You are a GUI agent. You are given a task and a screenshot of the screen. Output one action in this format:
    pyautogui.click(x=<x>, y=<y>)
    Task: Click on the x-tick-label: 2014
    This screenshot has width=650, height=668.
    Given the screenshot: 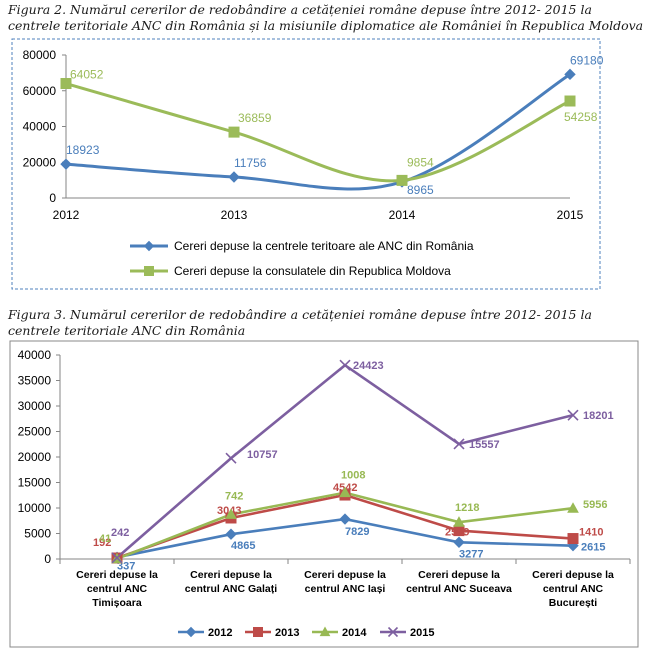 What is the action you would take?
    pyautogui.click(x=402, y=215)
    